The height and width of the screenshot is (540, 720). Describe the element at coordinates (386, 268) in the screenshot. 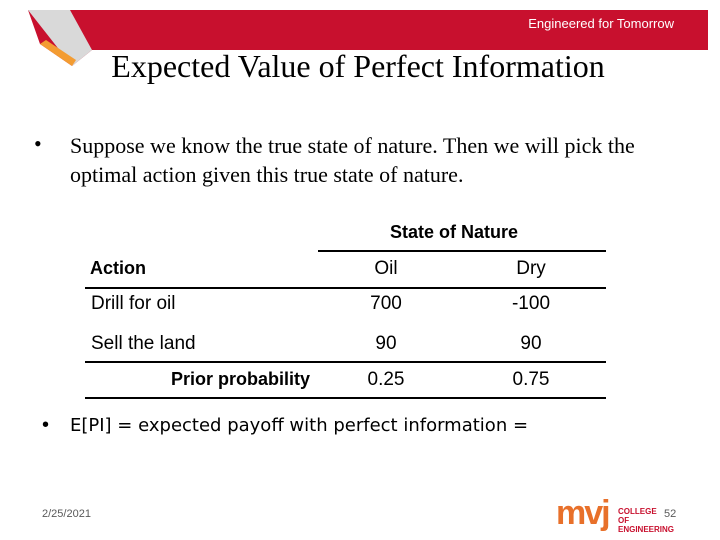

I see `column-header: Oil` at that location.